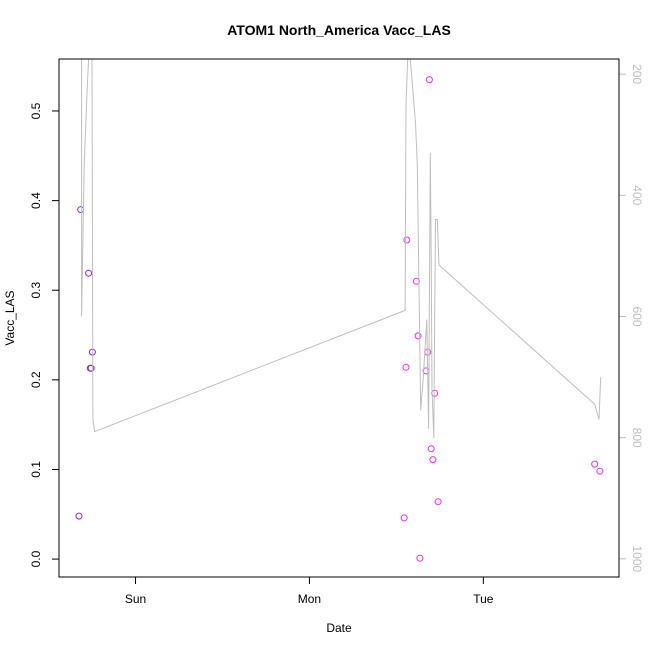 The image size is (650, 650). What do you see at coordinates (36, 200) in the screenshot?
I see `y-tick-label: 0.4` at bounding box center [36, 200].